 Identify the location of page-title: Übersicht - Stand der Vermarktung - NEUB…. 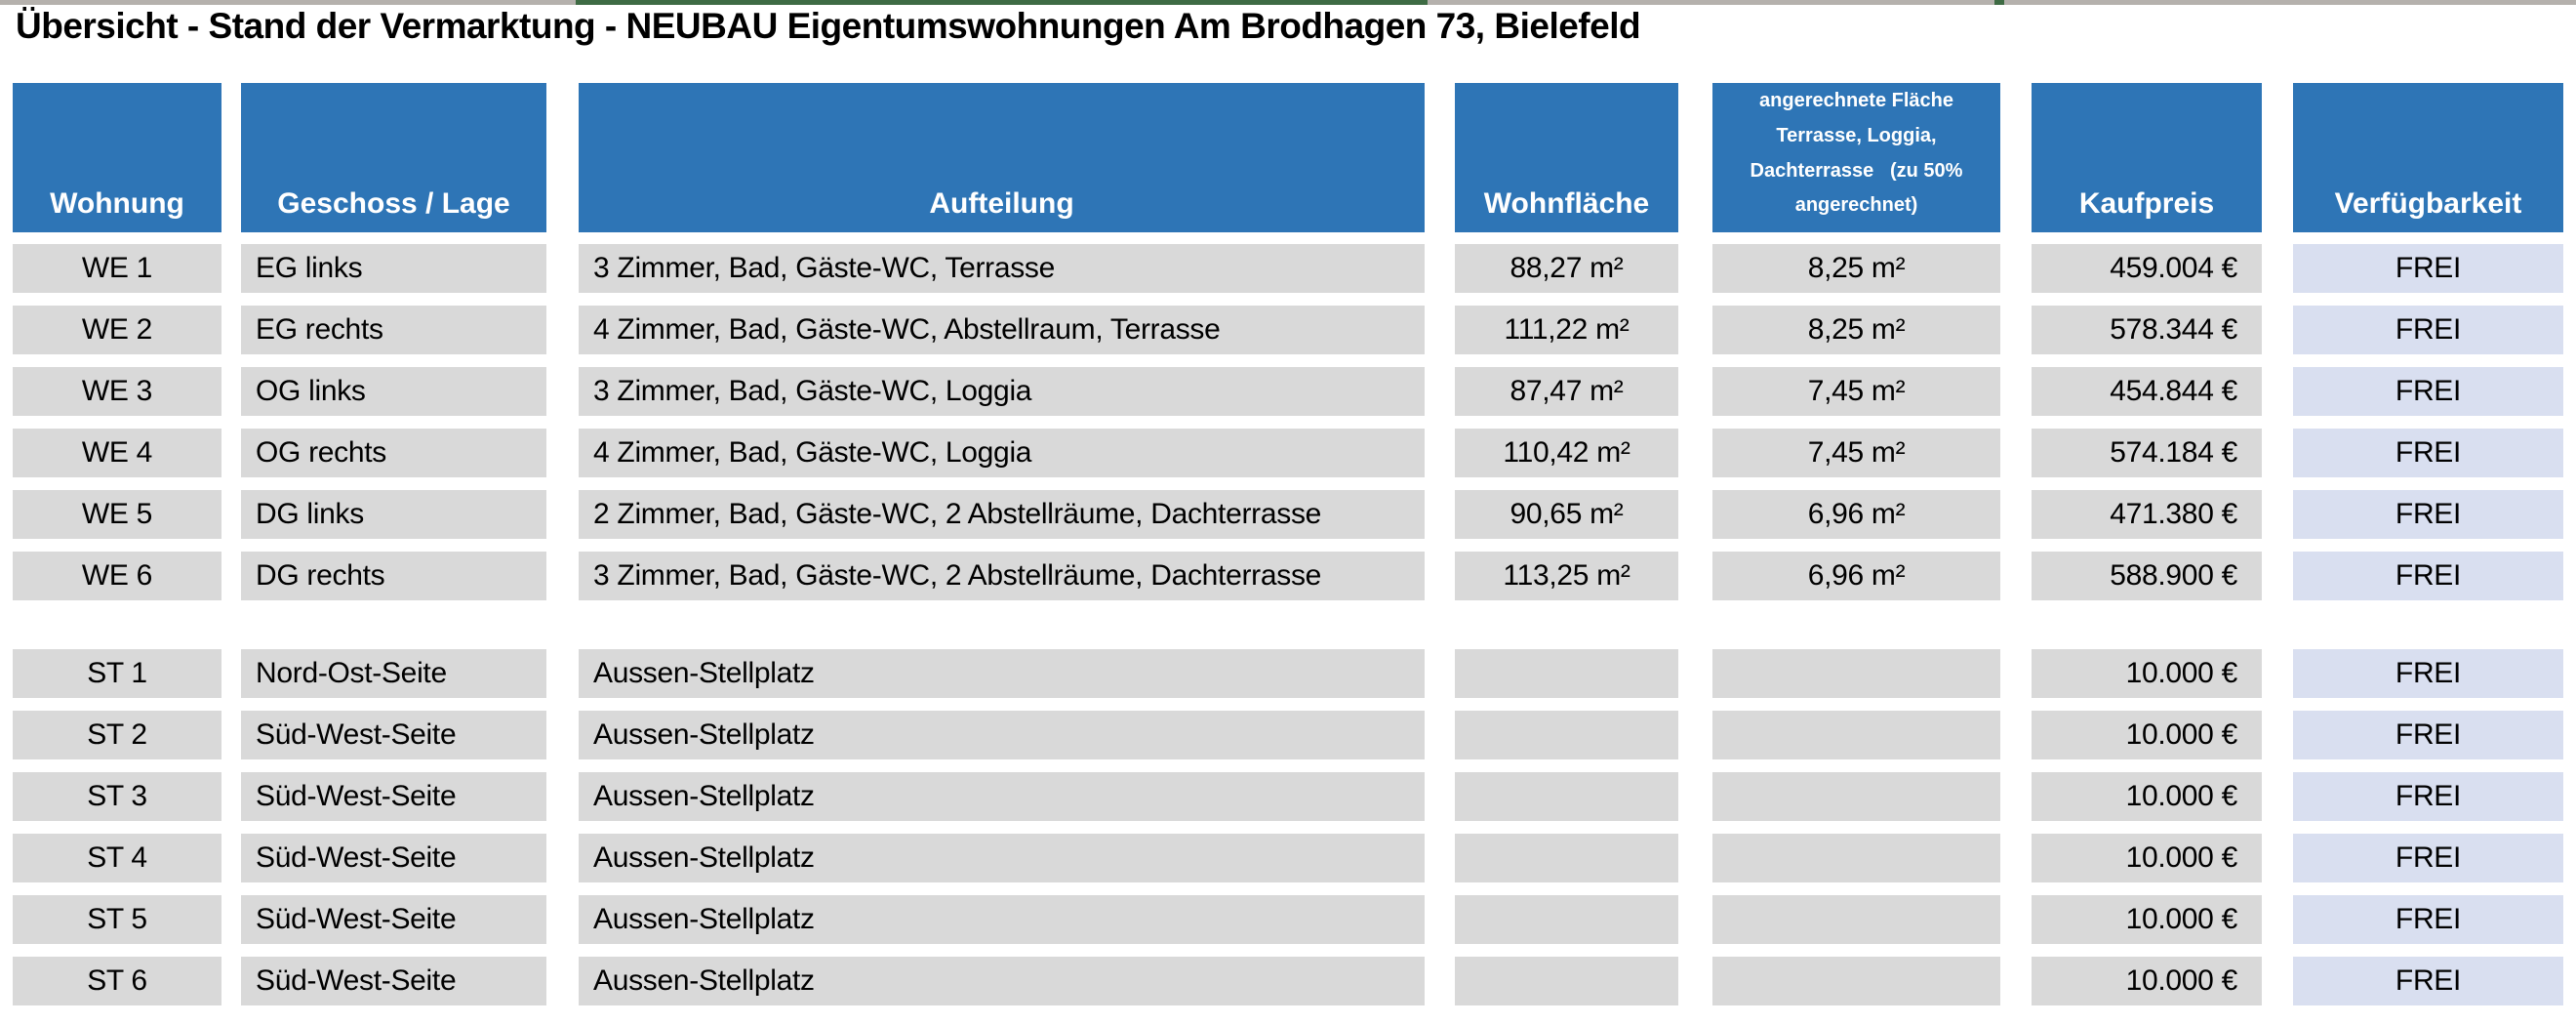
(828, 26).